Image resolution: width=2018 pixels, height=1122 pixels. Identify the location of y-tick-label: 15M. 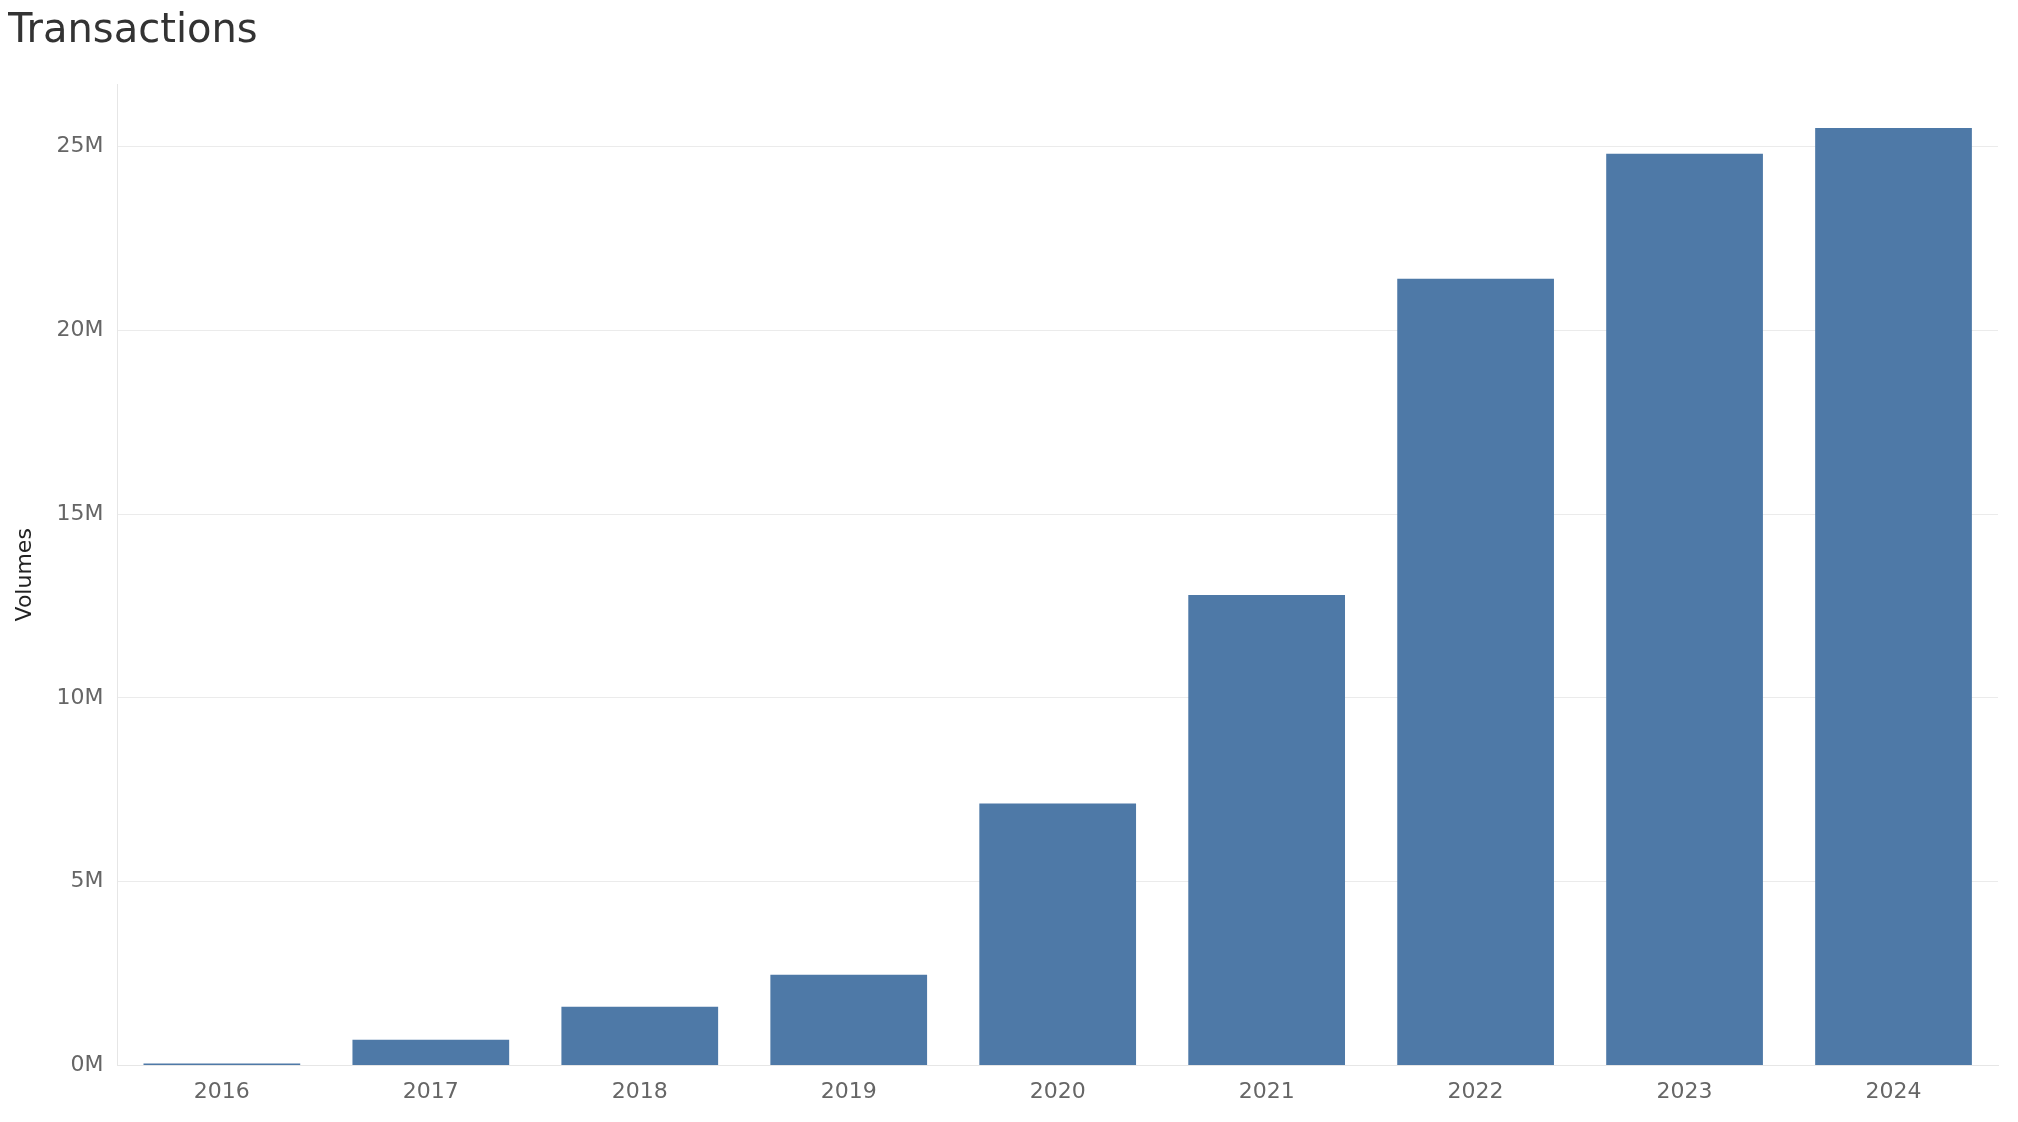
(80, 512).